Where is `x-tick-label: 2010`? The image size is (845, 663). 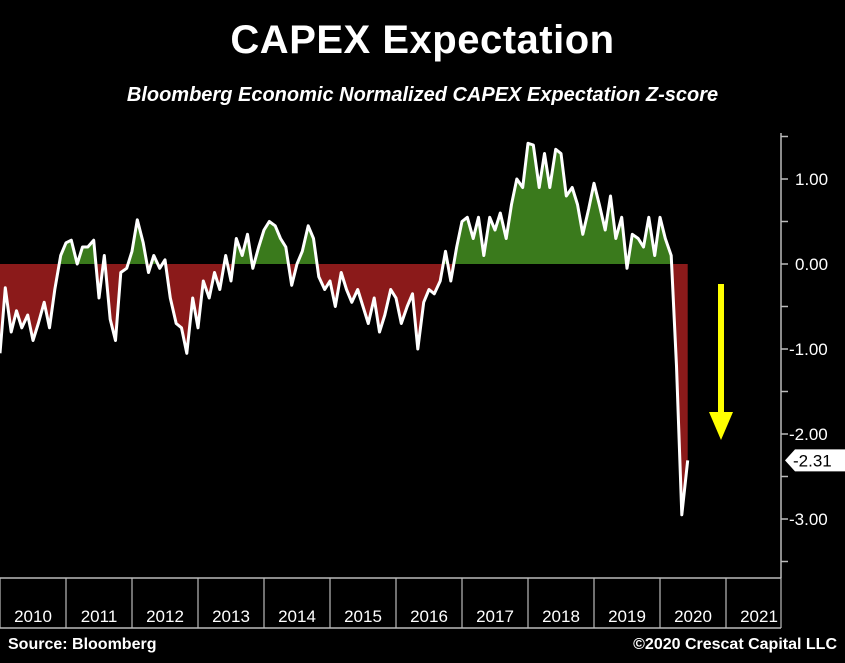 x-tick-label: 2010 is located at coordinates (33, 616).